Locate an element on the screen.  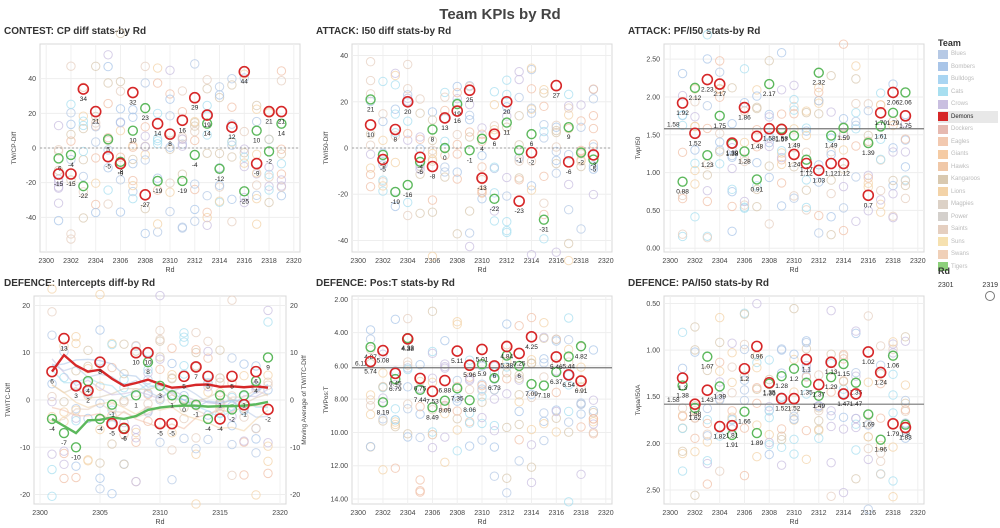
legend-item-dockers: Dockers is located at coordinates (968, 129).